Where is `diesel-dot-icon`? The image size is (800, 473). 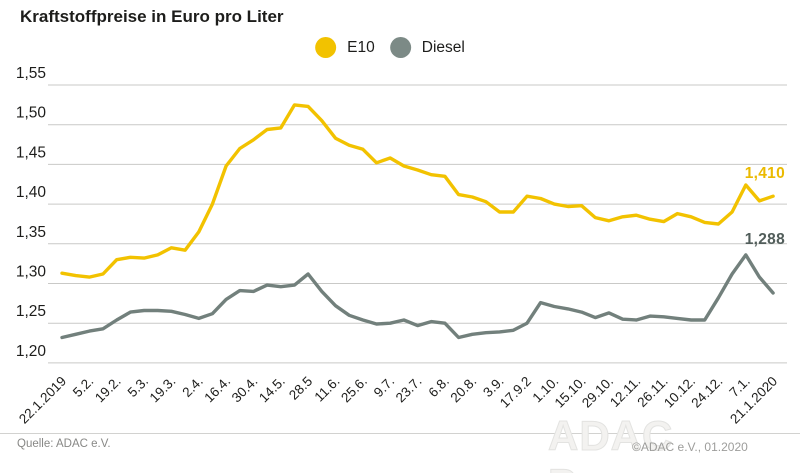
diesel-dot-icon is located at coordinates (400, 47).